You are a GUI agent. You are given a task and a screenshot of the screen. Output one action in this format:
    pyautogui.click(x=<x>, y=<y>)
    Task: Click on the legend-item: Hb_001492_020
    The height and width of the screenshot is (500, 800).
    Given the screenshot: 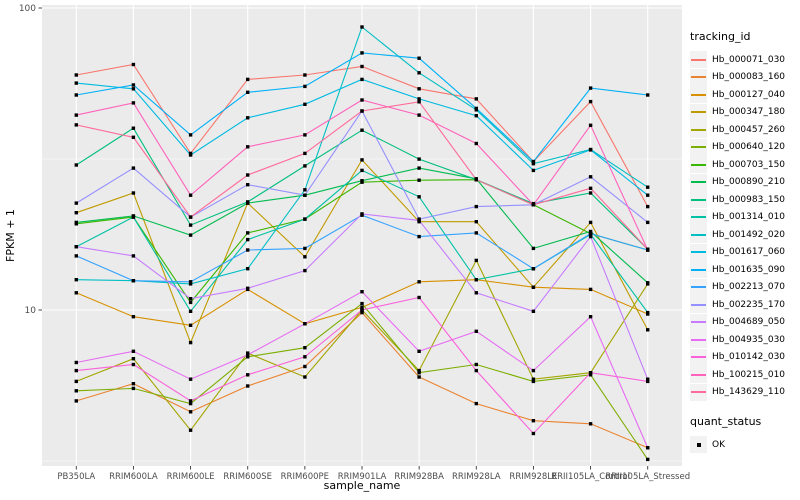 What is the action you would take?
    pyautogui.click(x=745, y=235)
    